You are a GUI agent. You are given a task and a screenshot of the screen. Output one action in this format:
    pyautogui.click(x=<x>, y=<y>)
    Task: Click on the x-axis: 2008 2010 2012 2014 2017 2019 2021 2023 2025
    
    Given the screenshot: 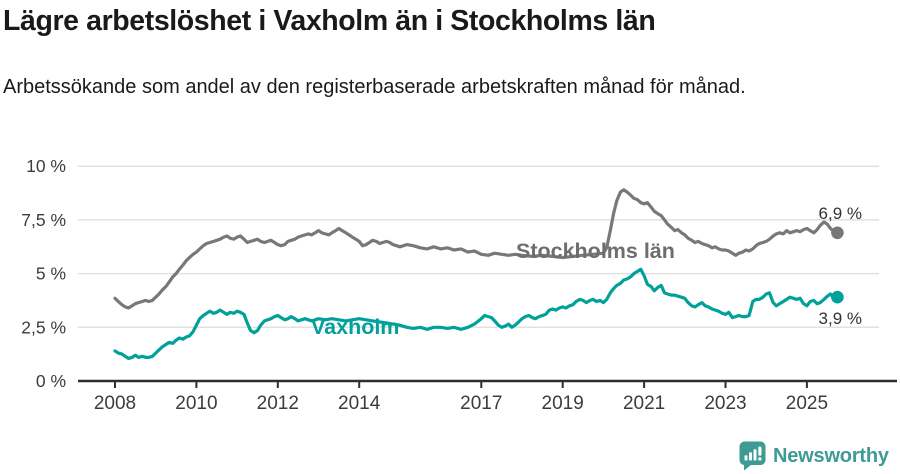 What is the action you would take?
    pyautogui.click(x=461, y=397)
    